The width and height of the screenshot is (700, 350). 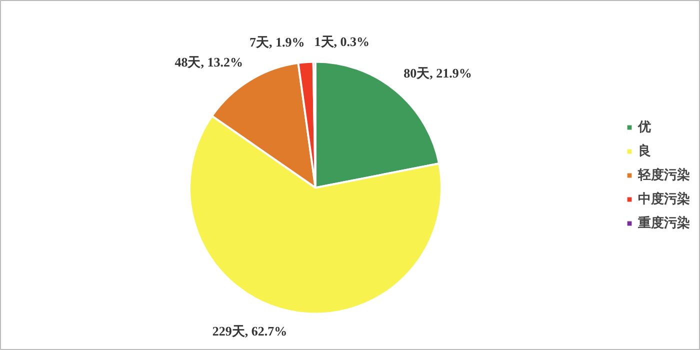 I want to click on data-label: 1天, 0.3%, so click(x=342, y=42).